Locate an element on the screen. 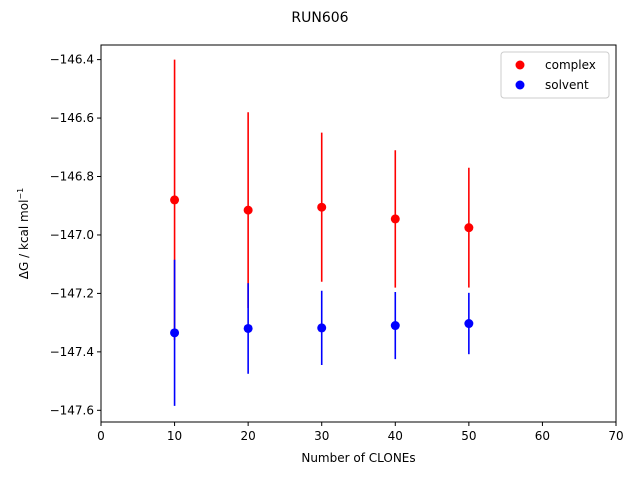  x-tick-label: 60 is located at coordinates (542, 436).